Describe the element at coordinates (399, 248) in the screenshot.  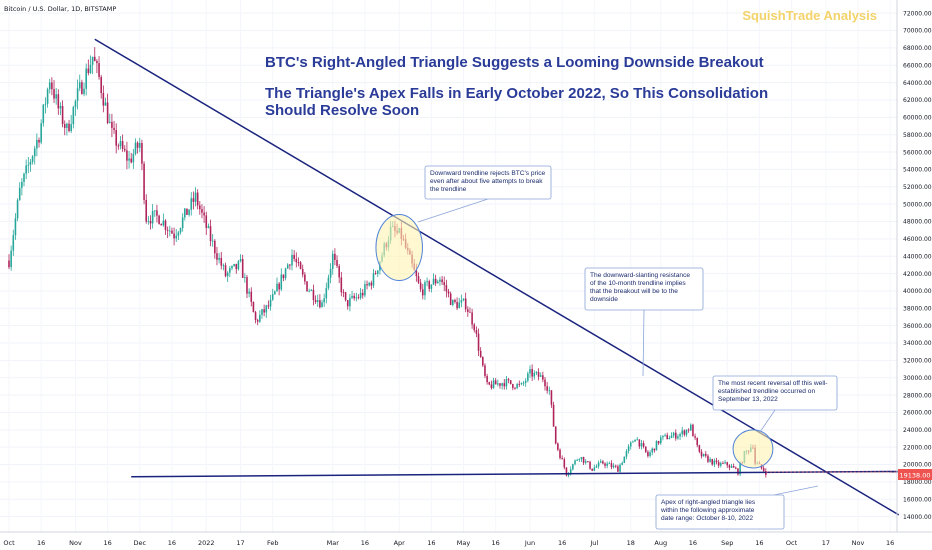
I see `highlight-ellipse` at that location.